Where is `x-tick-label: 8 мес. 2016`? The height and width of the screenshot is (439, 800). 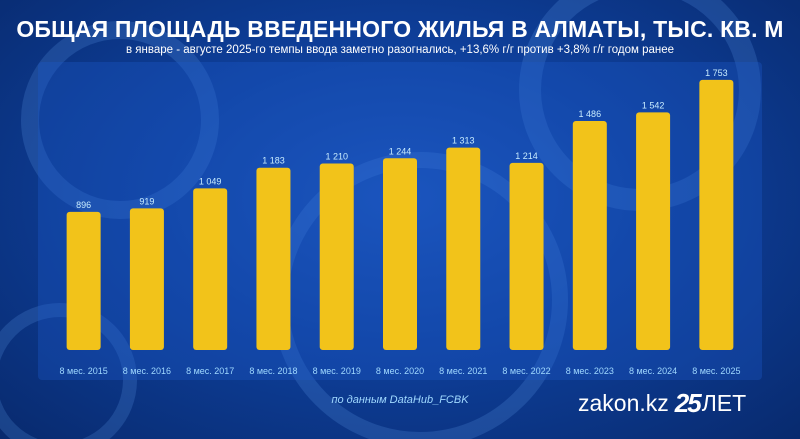
x-tick-label: 8 мес. 2016 is located at coordinates (147, 371).